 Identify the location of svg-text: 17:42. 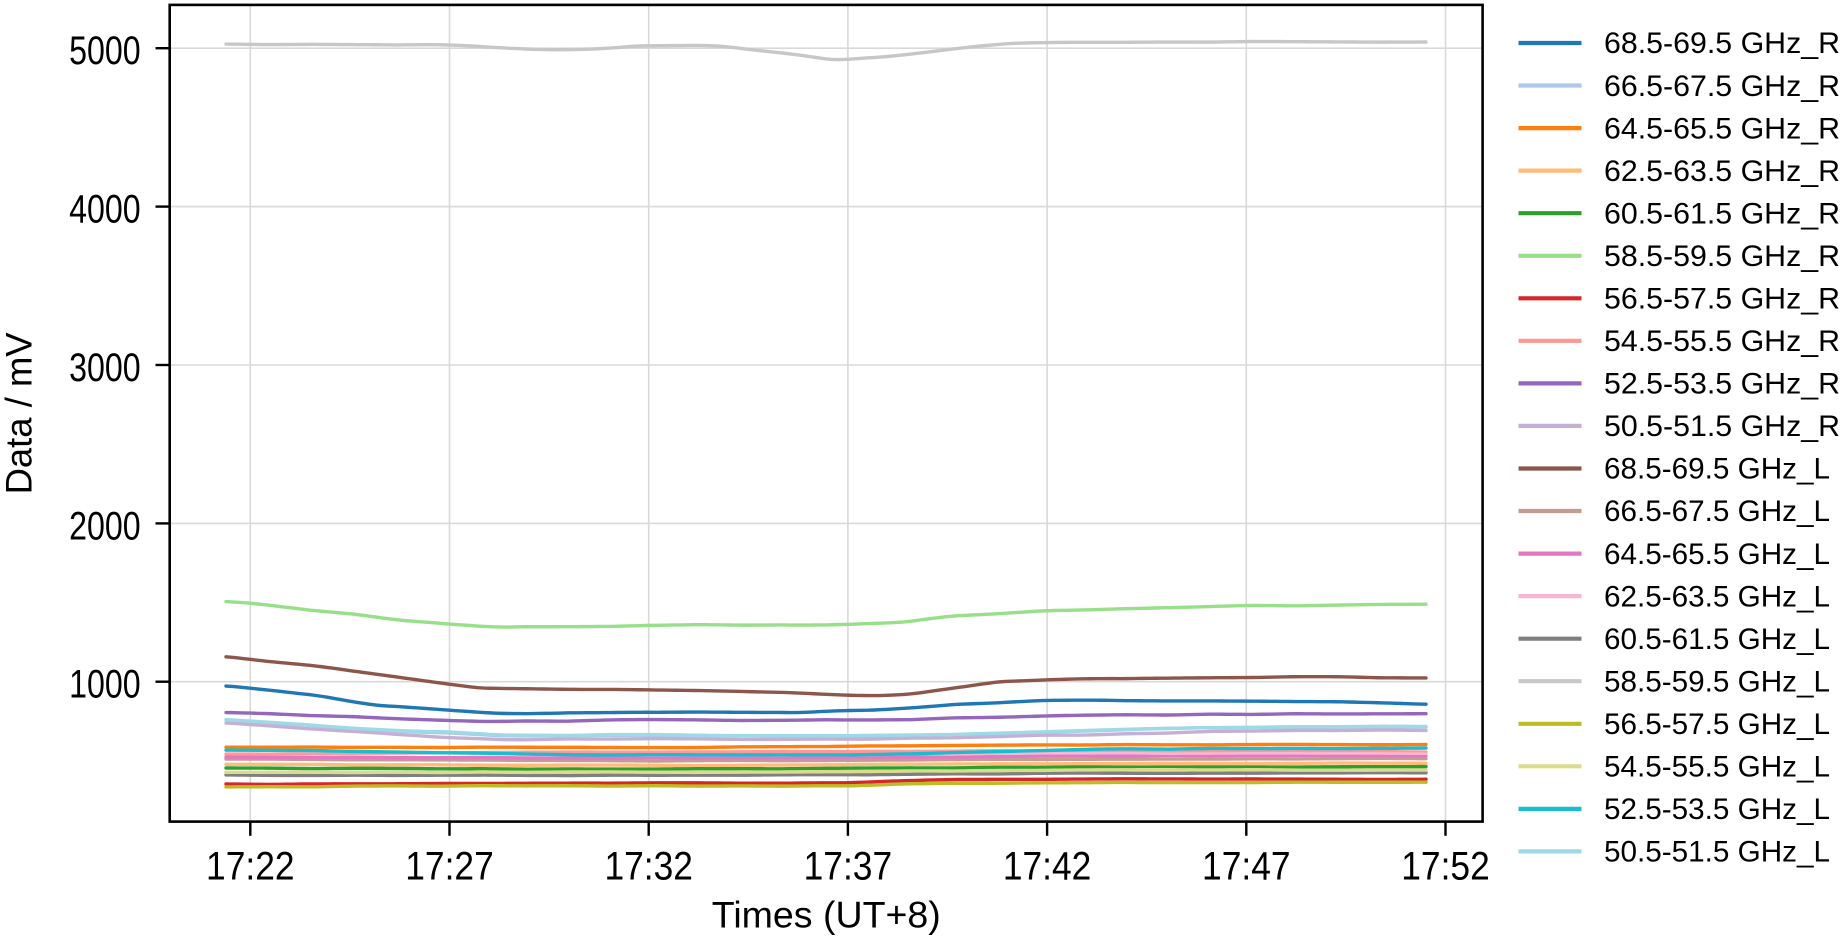
(1047, 866).